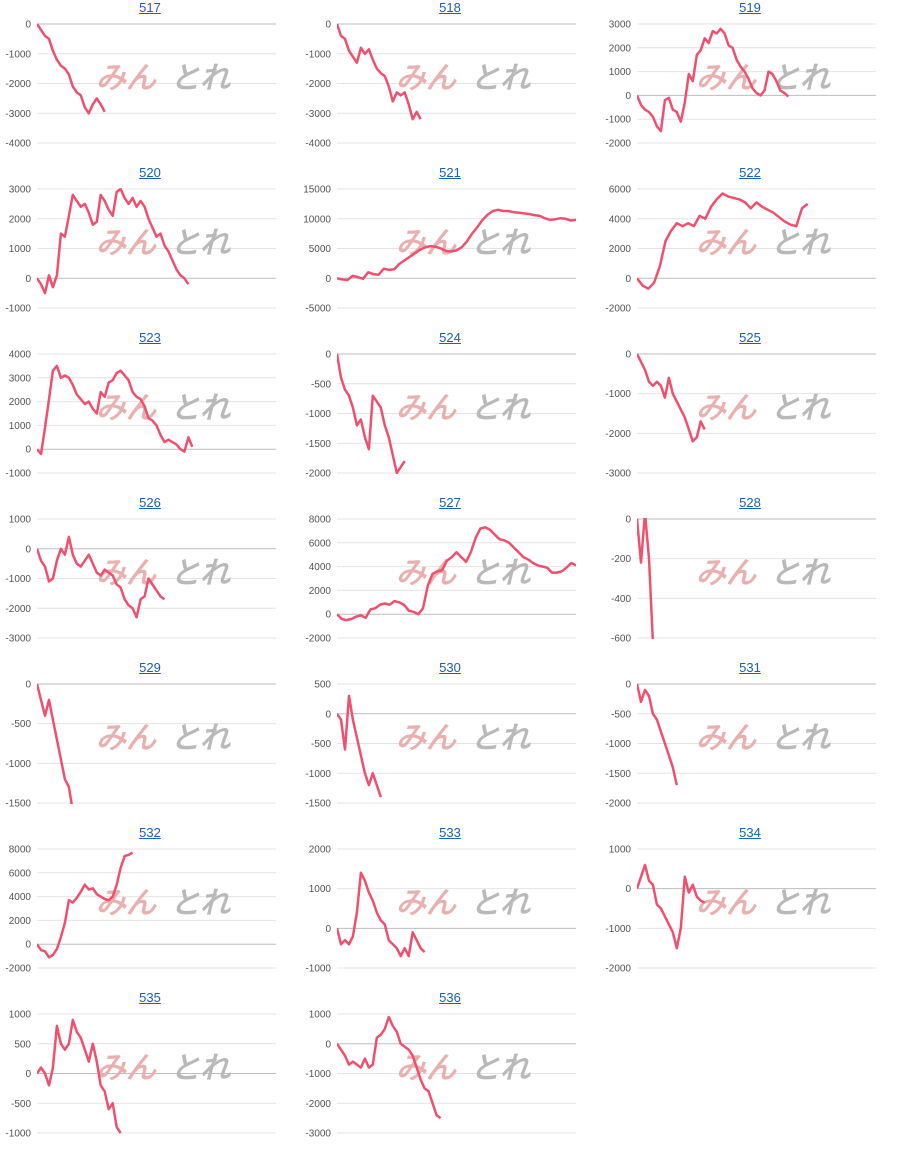  What do you see at coordinates (150, 502) in the screenshot?
I see `chart-title-link: 526` at bounding box center [150, 502].